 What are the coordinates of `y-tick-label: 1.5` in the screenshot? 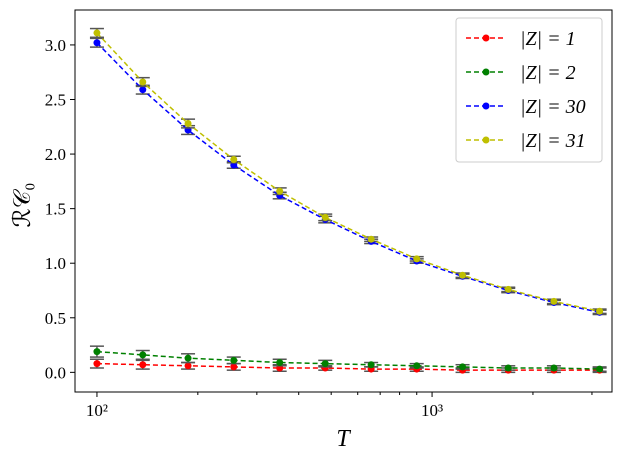 It's located at (55, 209).